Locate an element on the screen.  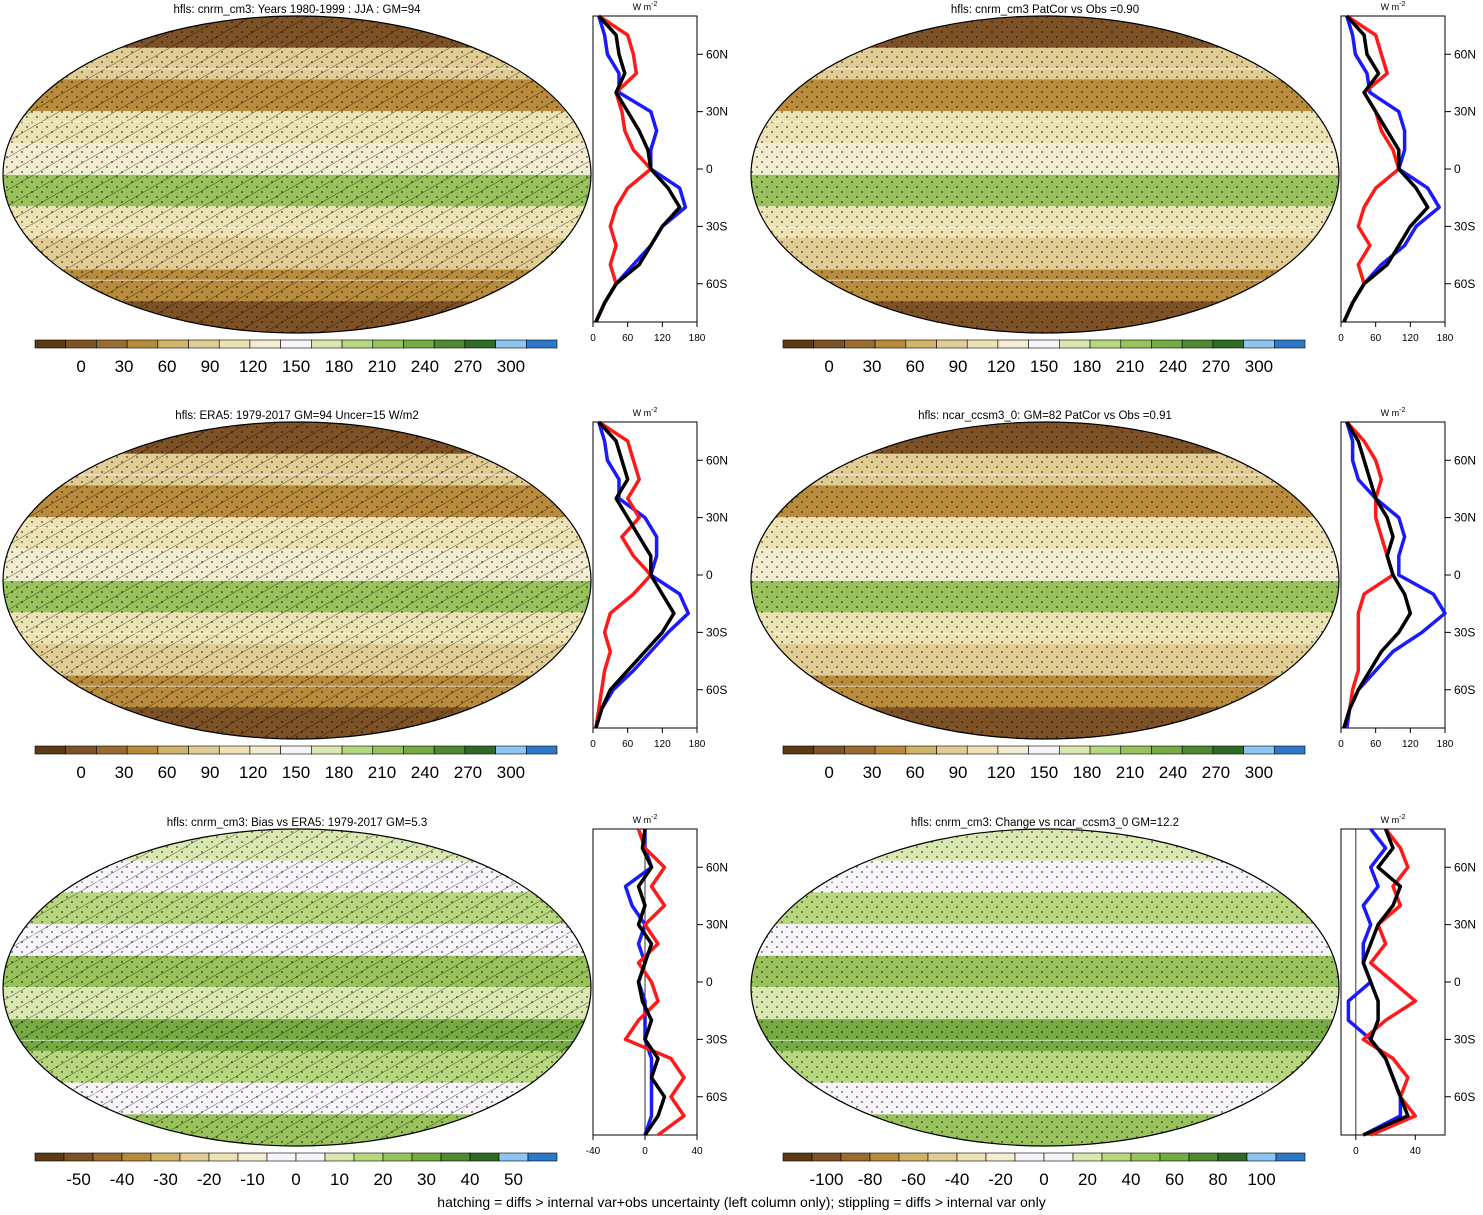
colorbar-tick-label: 50 is located at coordinates (513, 1179).